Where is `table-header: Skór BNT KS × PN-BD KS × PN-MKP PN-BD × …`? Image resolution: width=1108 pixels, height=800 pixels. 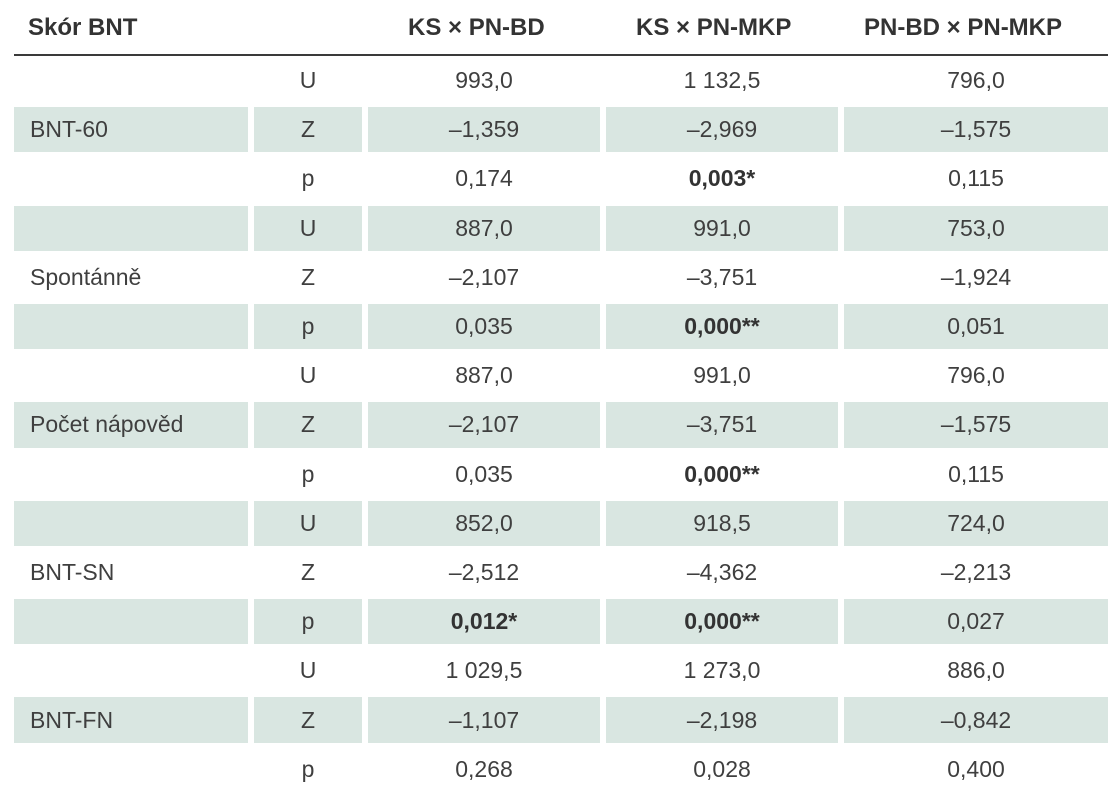 table-header: Skór BNT KS × PN-BD KS × PN-MKP PN-BD × … is located at coordinates (561, 28).